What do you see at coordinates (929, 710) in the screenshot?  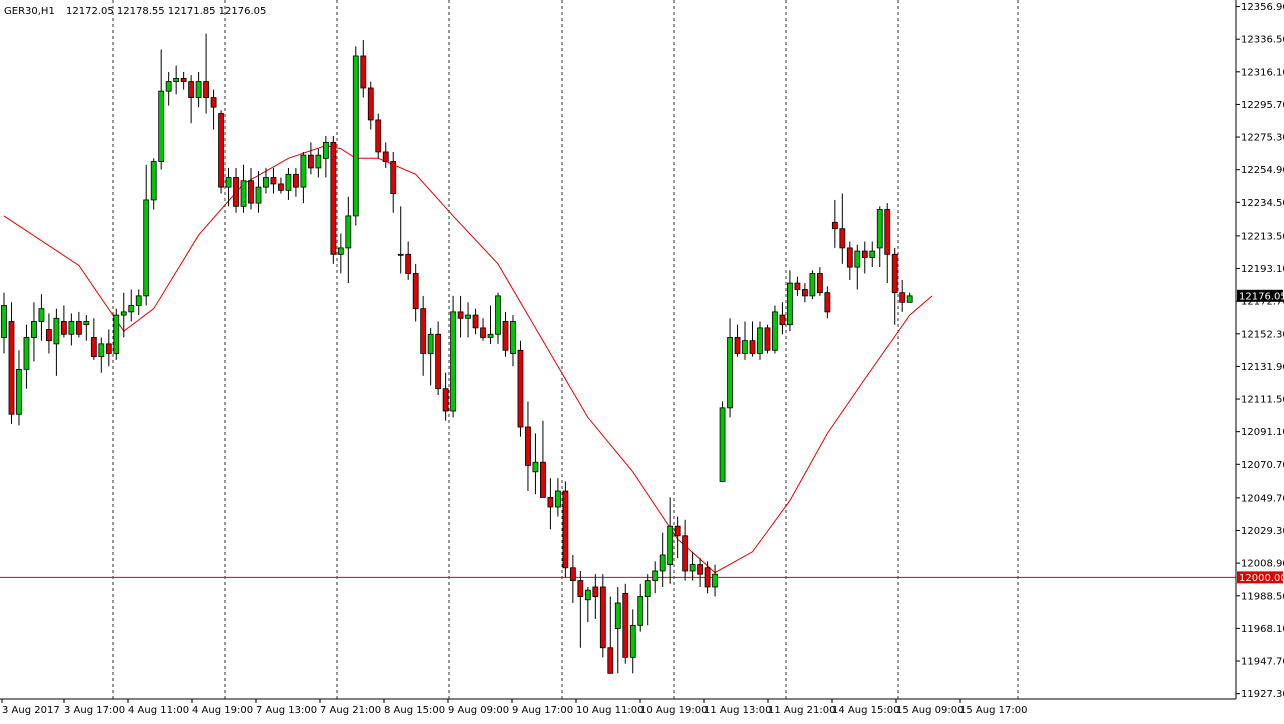 I see `x-tick-label: 15 Aug 09:00` at bounding box center [929, 710].